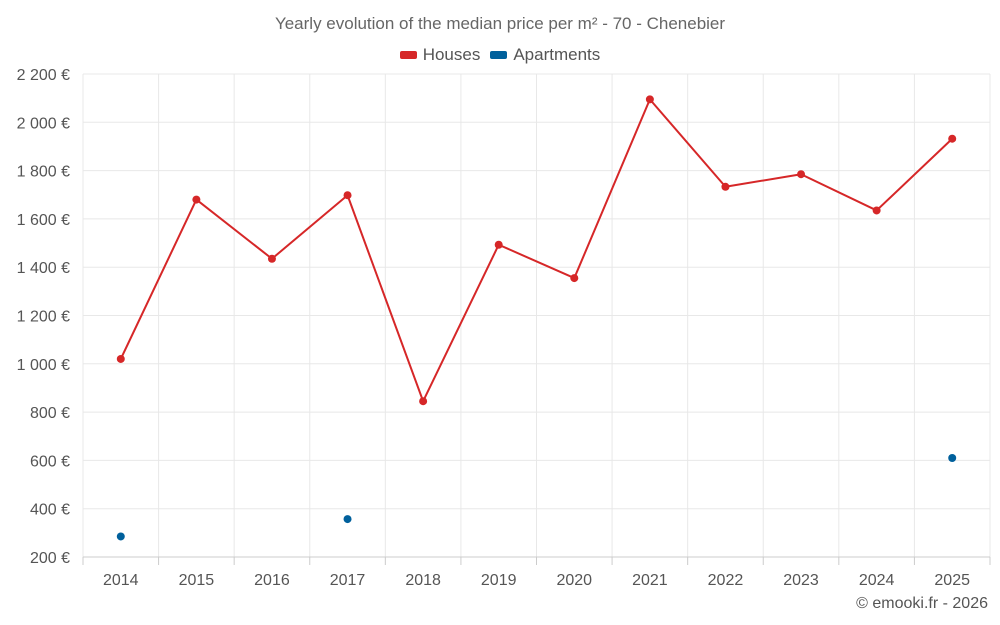 The image size is (1000, 625). I want to click on y-tick-label: 400 €, so click(50, 510).